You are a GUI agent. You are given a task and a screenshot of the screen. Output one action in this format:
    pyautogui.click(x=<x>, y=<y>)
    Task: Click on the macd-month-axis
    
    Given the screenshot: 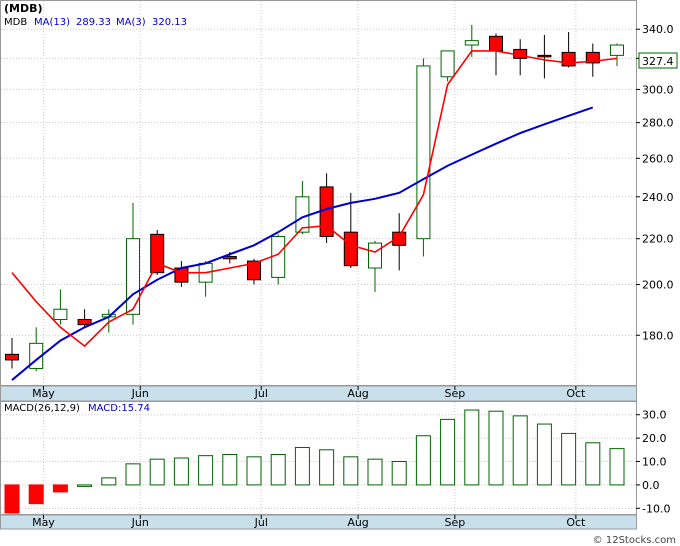 What is the action you would take?
    pyautogui.click(x=318, y=522)
    